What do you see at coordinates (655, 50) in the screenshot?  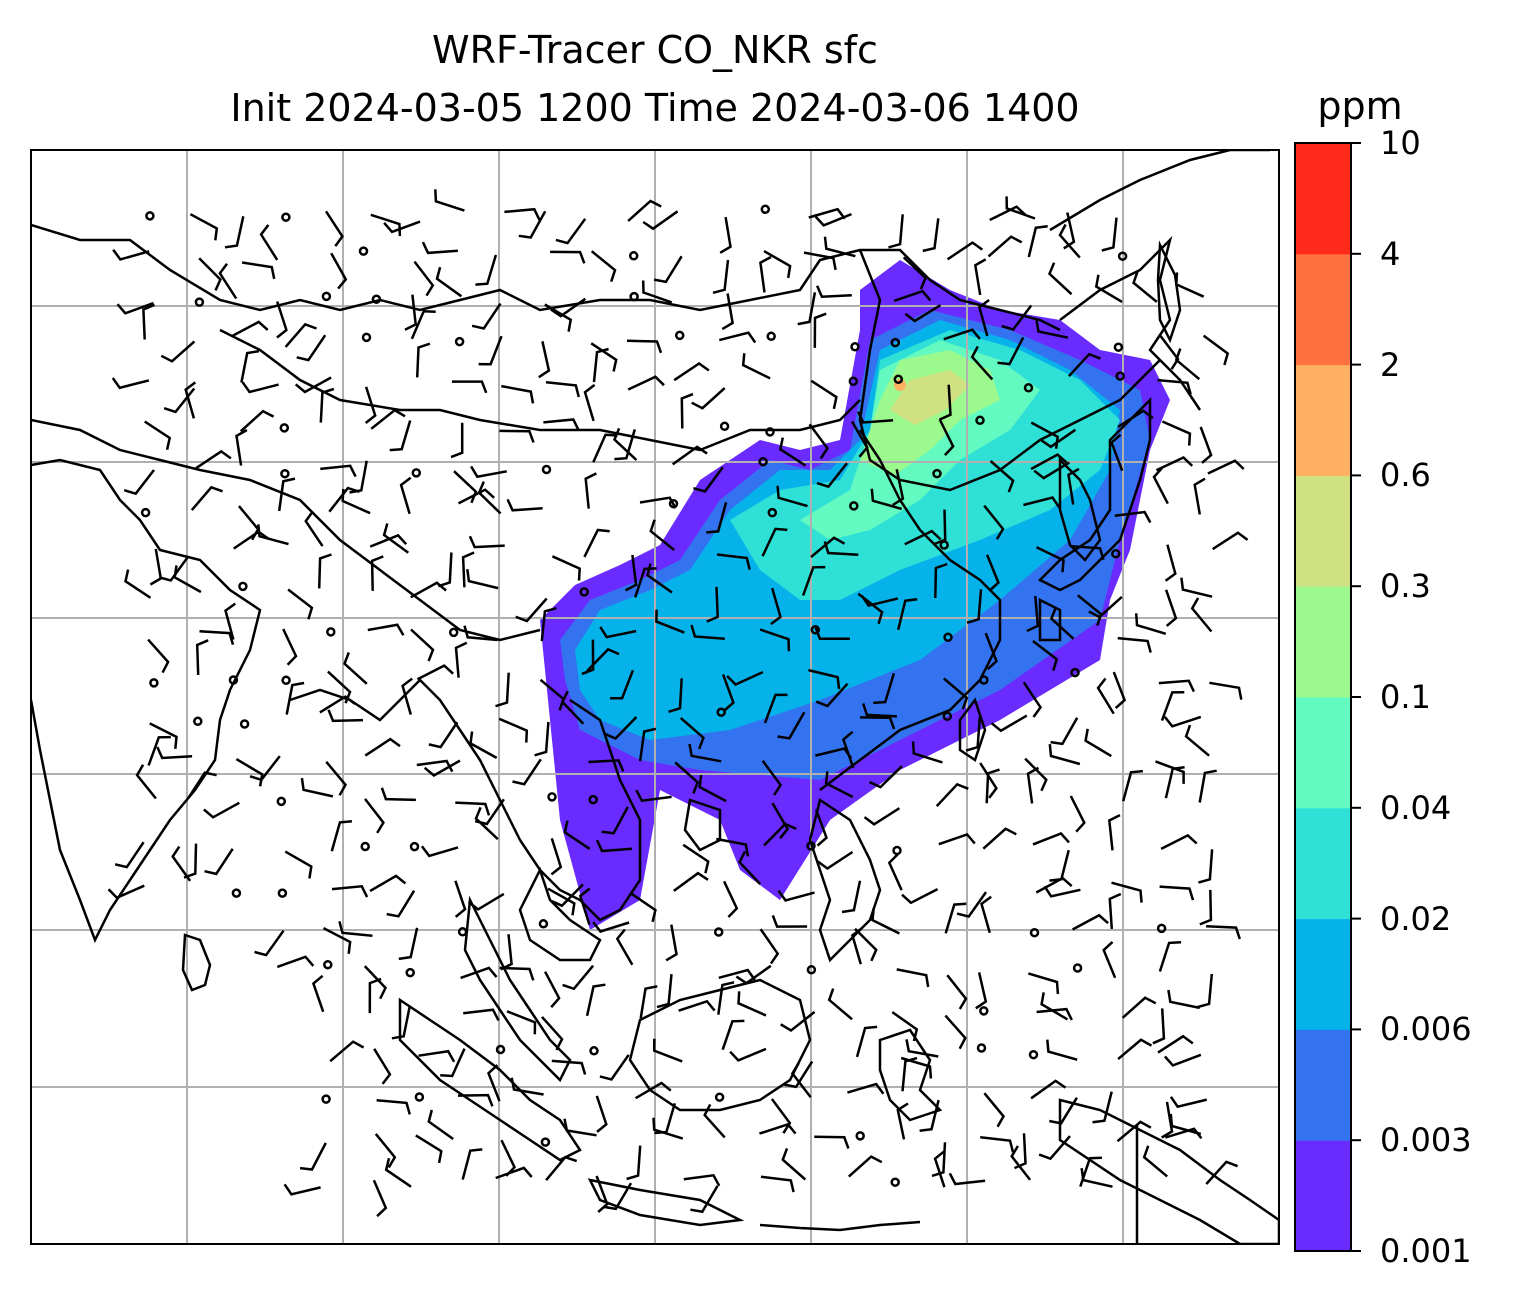 I see `map-title-line-1: WRF-Tracer CO_NKR sfc` at bounding box center [655, 50].